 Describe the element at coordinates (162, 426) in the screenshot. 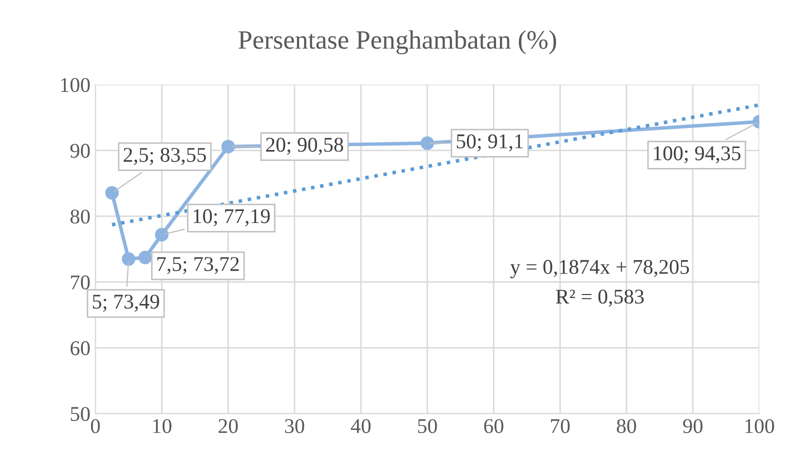

I see `x-tick-label: 10` at that location.